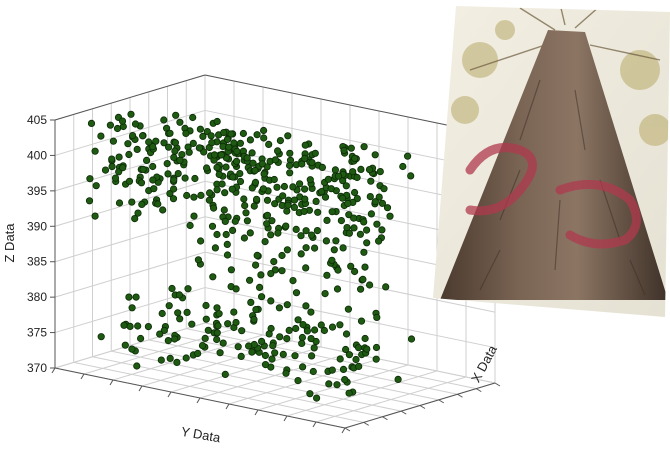 The height and width of the screenshot is (450, 670). Describe the element at coordinates (37, 155) in the screenshot. I see `z-tick-label: 400` at that location.